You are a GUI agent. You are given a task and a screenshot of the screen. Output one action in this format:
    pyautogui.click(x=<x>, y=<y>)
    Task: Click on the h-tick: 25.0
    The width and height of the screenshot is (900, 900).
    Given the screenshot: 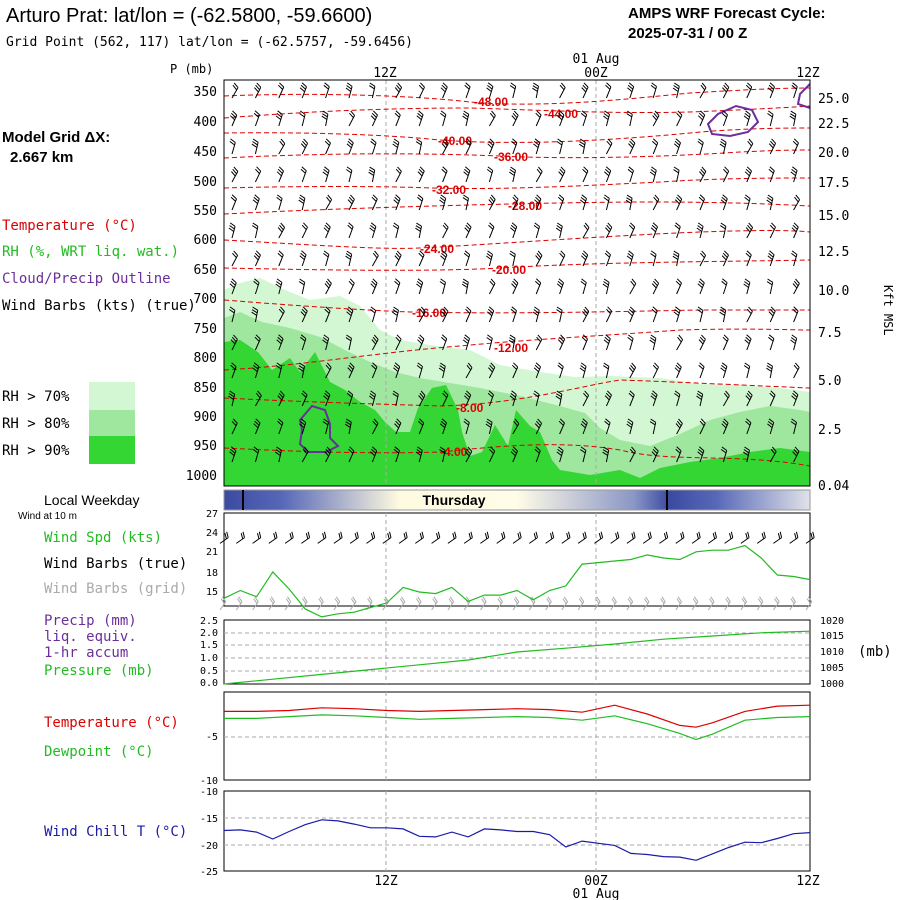 What is the action you would take?
    pyautogui.click(x=833, y=99)
    